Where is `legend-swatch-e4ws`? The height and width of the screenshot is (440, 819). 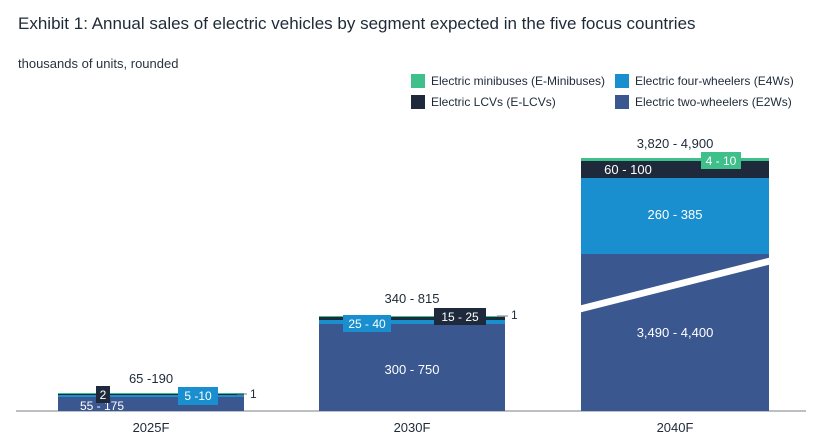 legend-swatch-e4ws is located at coordinates (622, 81).